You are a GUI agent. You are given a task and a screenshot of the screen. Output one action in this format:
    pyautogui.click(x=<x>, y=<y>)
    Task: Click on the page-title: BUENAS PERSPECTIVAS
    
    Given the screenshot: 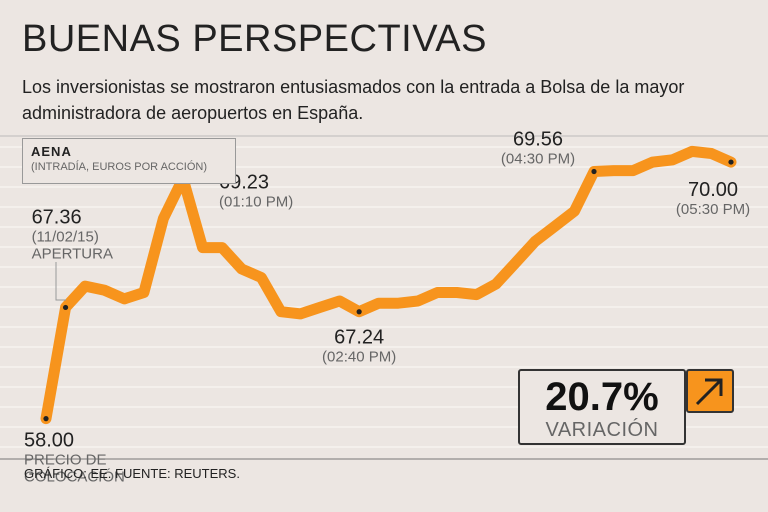 What is the action you would take?
    pyautogui.click(x=254, y=39)
    